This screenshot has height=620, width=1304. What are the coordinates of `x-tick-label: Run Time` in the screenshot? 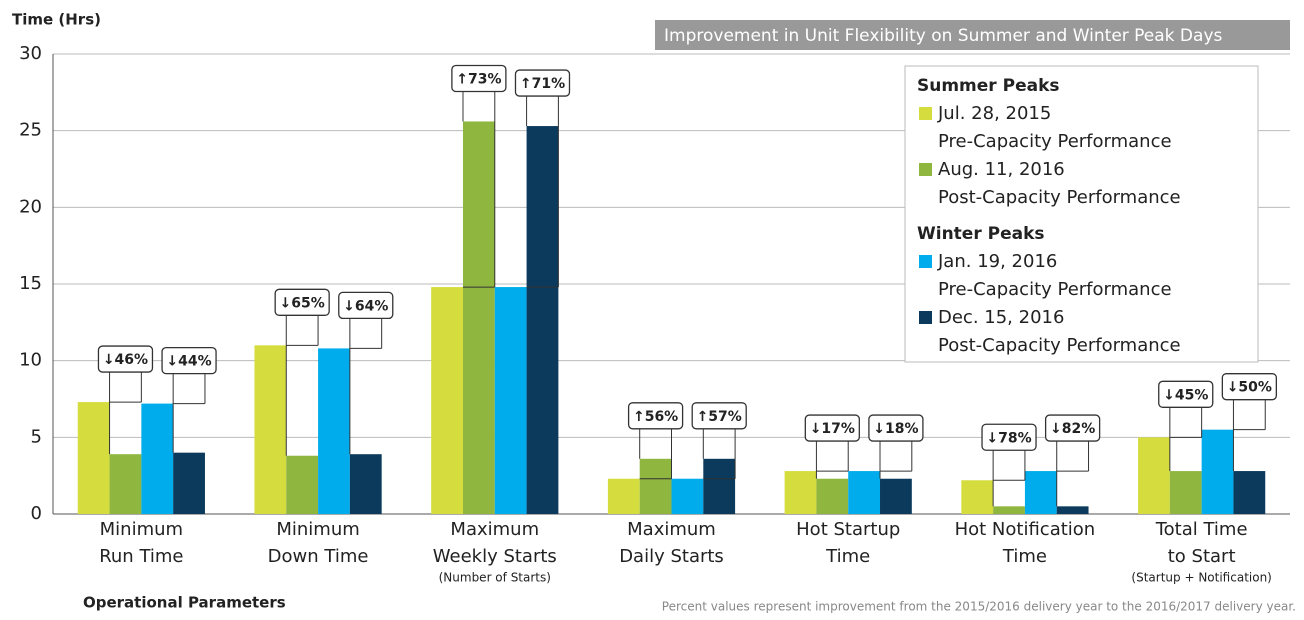 It's located at (141, 556).